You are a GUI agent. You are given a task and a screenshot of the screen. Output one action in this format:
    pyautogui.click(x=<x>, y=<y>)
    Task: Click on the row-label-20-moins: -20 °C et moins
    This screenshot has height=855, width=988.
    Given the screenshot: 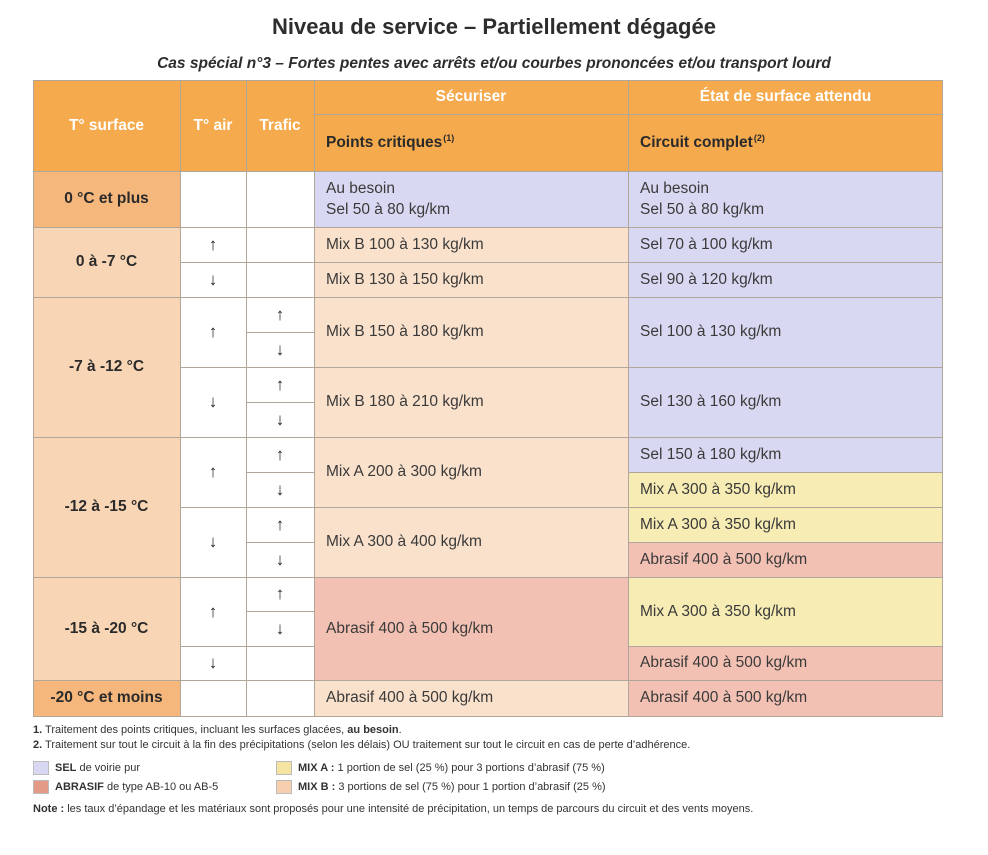 What is the action you would take?
    pyautogui.click(x=106, y=698)
    